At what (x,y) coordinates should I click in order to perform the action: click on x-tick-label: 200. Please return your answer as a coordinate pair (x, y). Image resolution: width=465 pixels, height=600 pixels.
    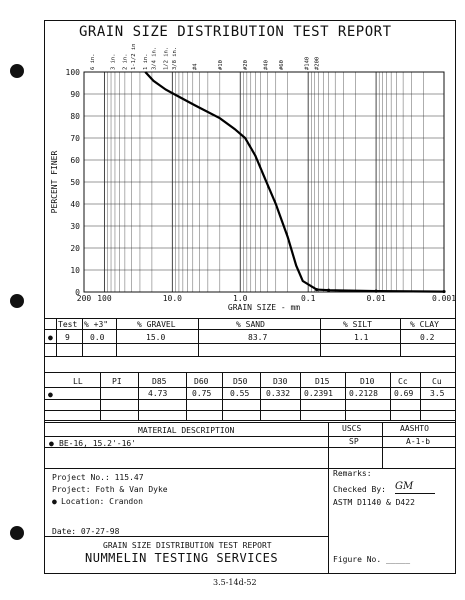
    Looking at the image, I should click on (84, 298).